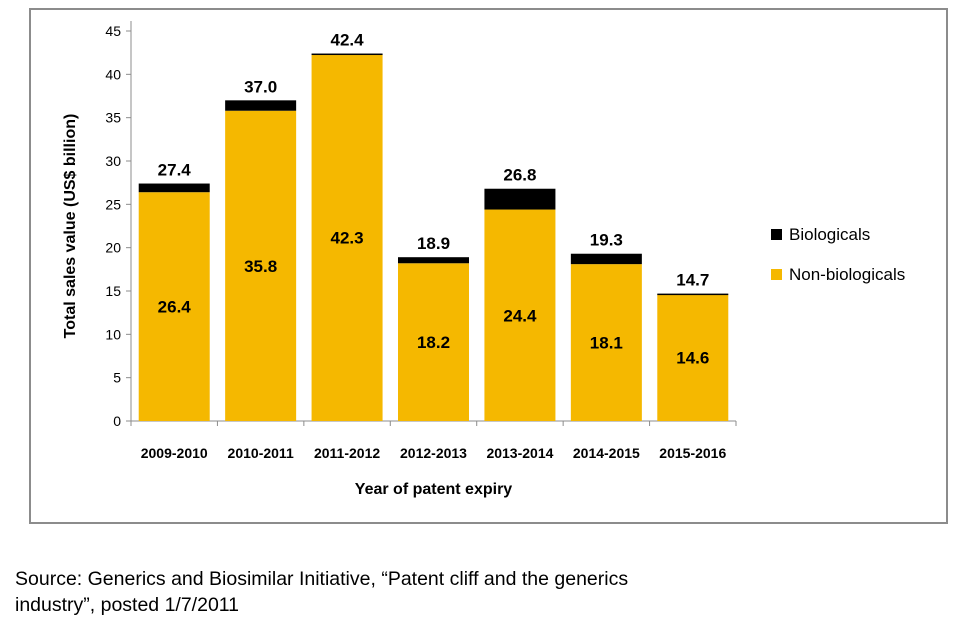 The height and width of the screenshot is (641, 962). I want to click on x-tick-label: 2013-2014, so click(519, 453).